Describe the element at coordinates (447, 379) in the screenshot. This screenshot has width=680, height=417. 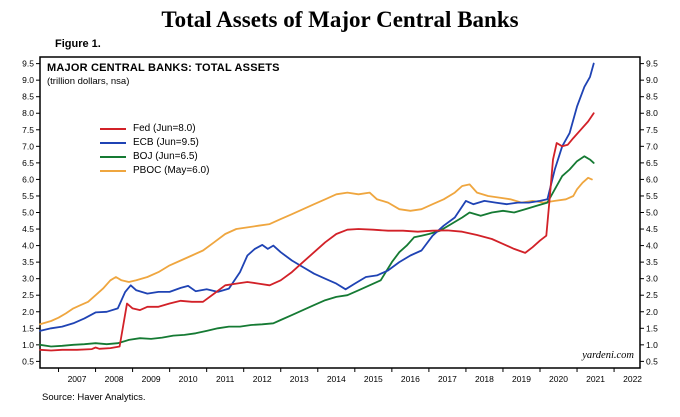
I see `x-tick-label: 2017` at that location.